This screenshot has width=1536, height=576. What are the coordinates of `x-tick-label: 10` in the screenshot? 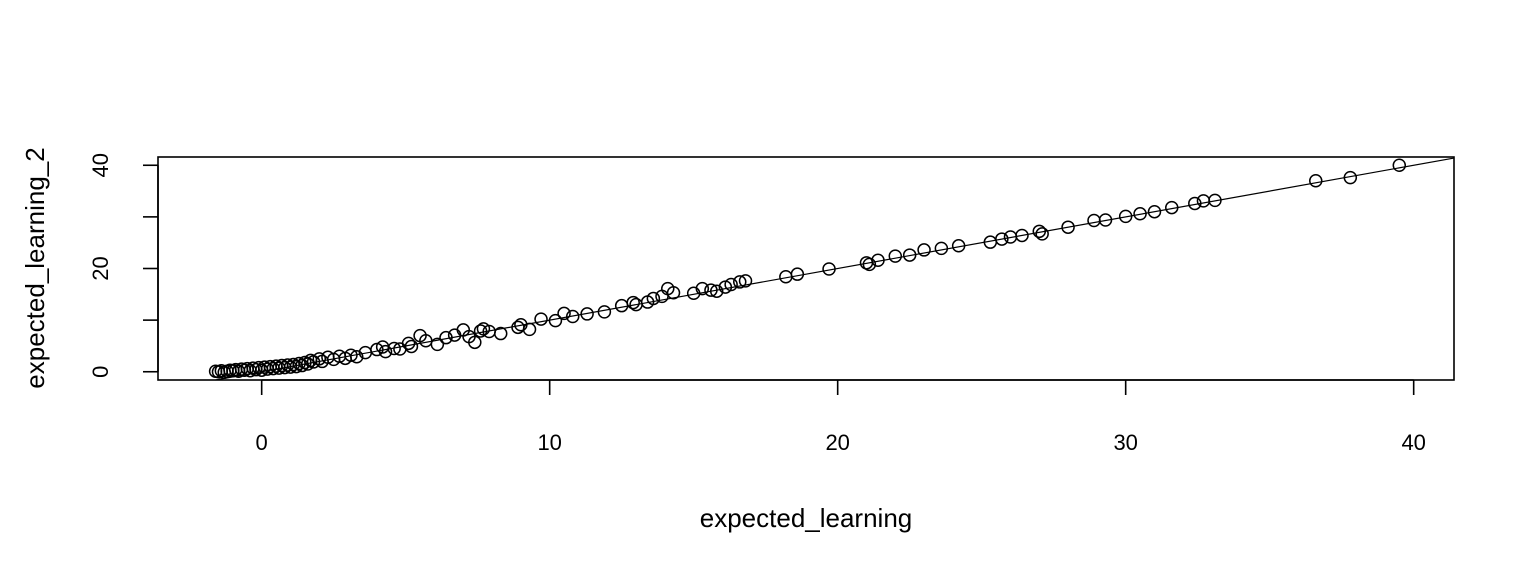 It's located at (549, 442).